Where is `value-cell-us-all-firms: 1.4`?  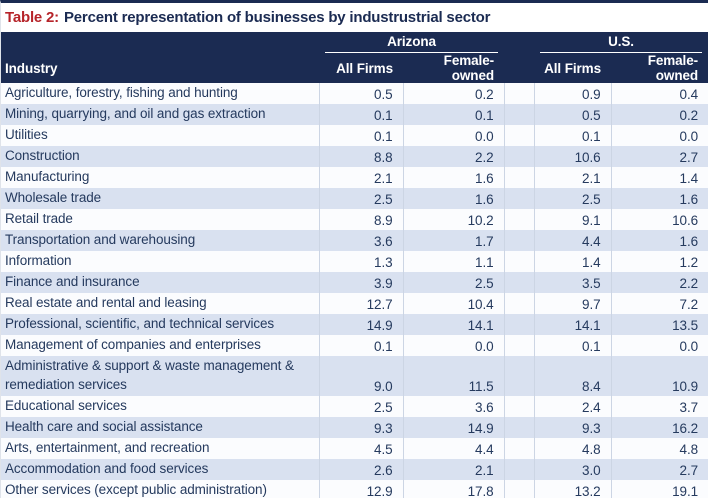 value-cell-us-all-firms: 1.4 is located at coordinates (572, 261).